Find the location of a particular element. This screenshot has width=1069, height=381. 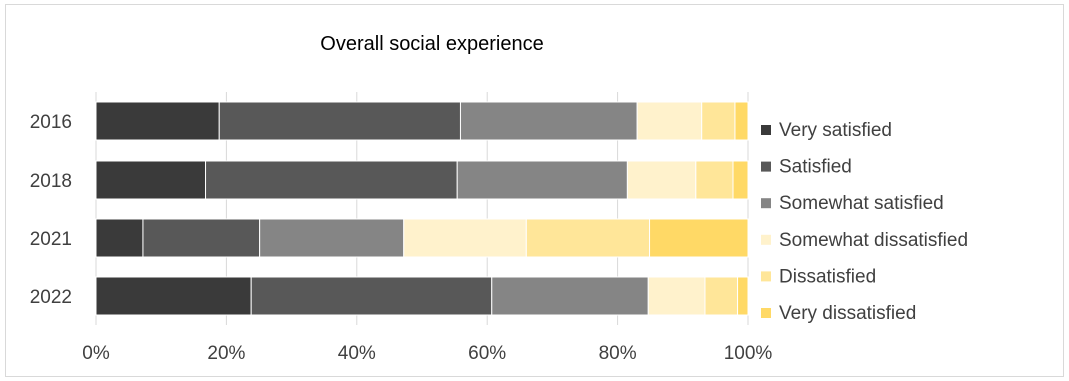

x-tick-label: 20% is located at coordinates (226, 353).